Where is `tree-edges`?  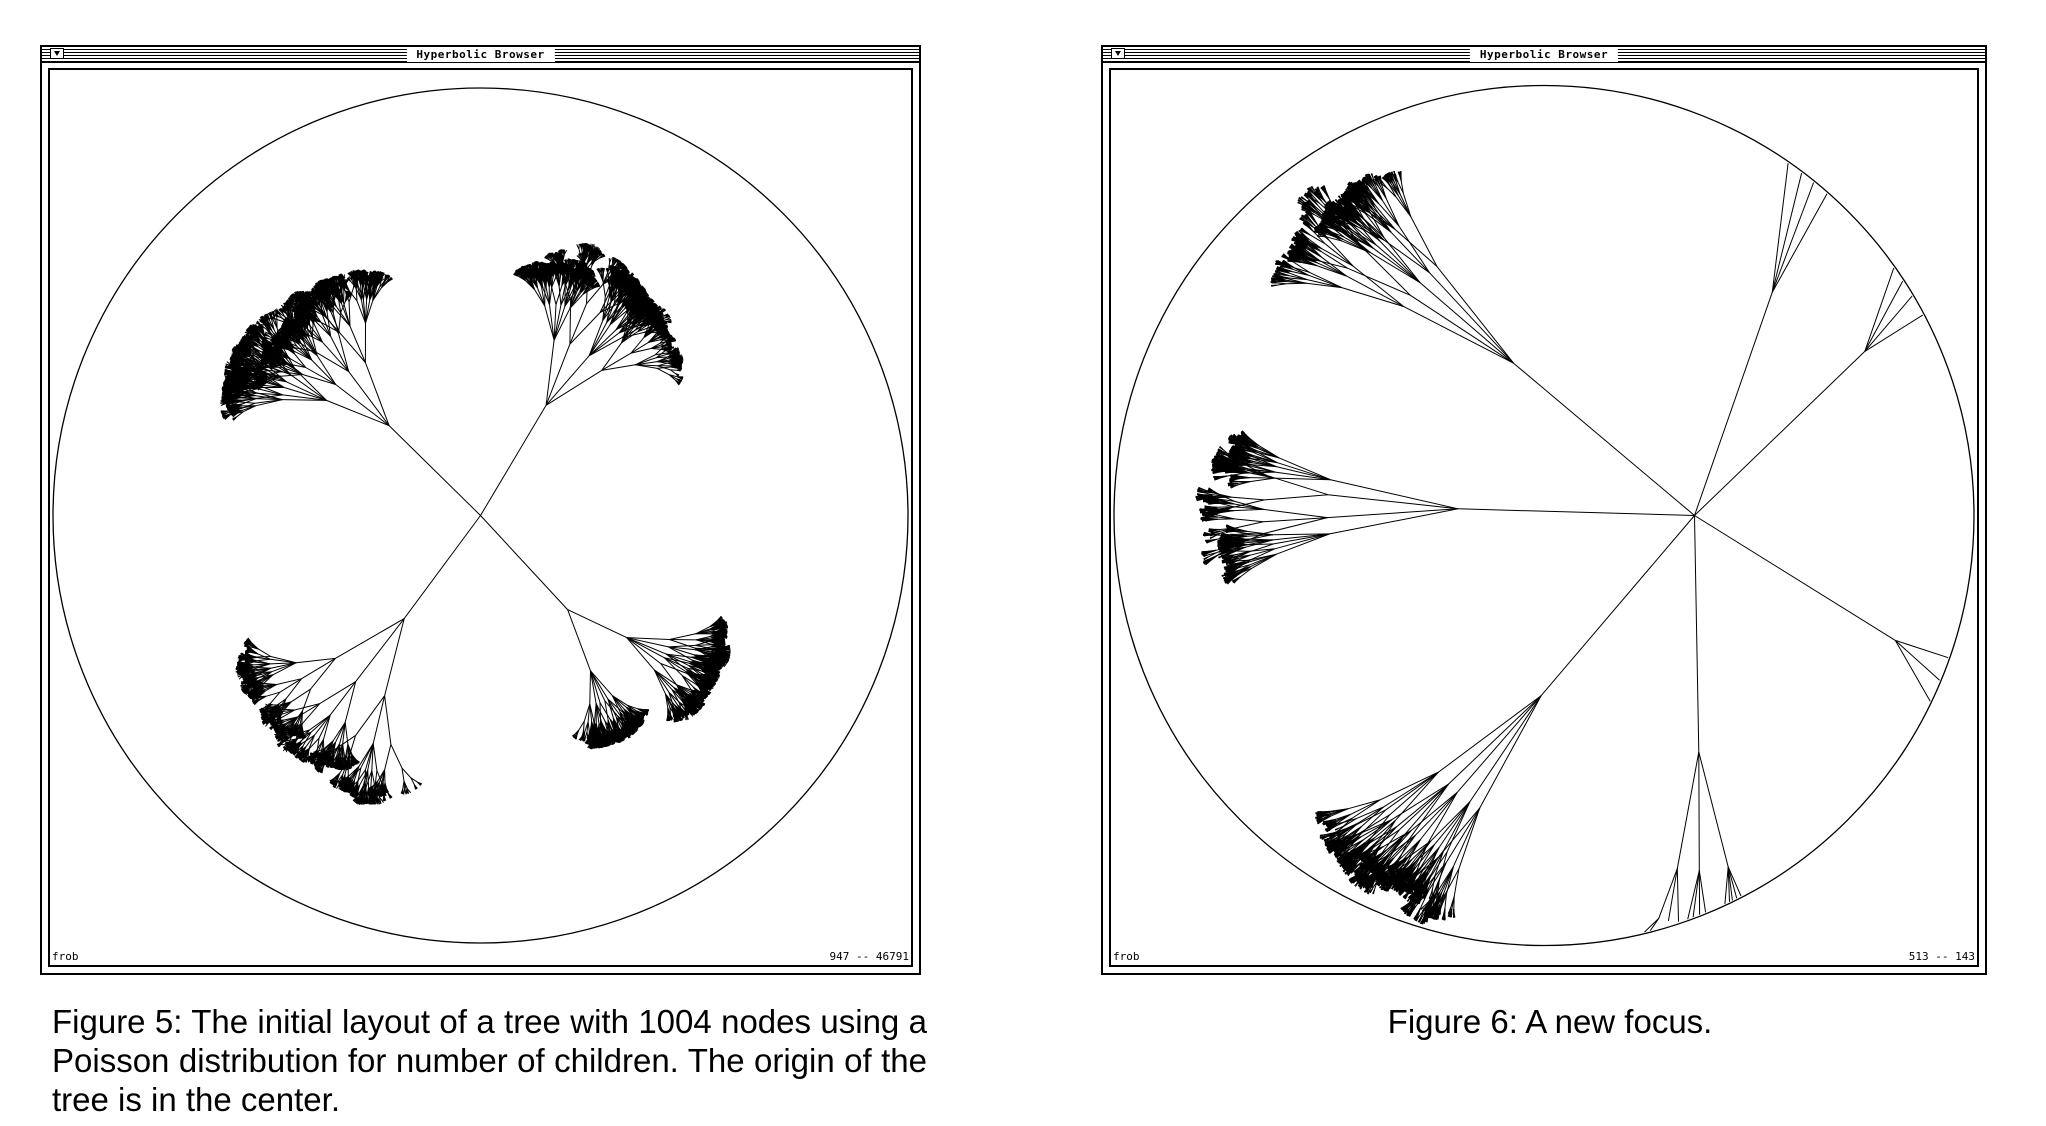
tree-edges is located at coordinates (475, 524).